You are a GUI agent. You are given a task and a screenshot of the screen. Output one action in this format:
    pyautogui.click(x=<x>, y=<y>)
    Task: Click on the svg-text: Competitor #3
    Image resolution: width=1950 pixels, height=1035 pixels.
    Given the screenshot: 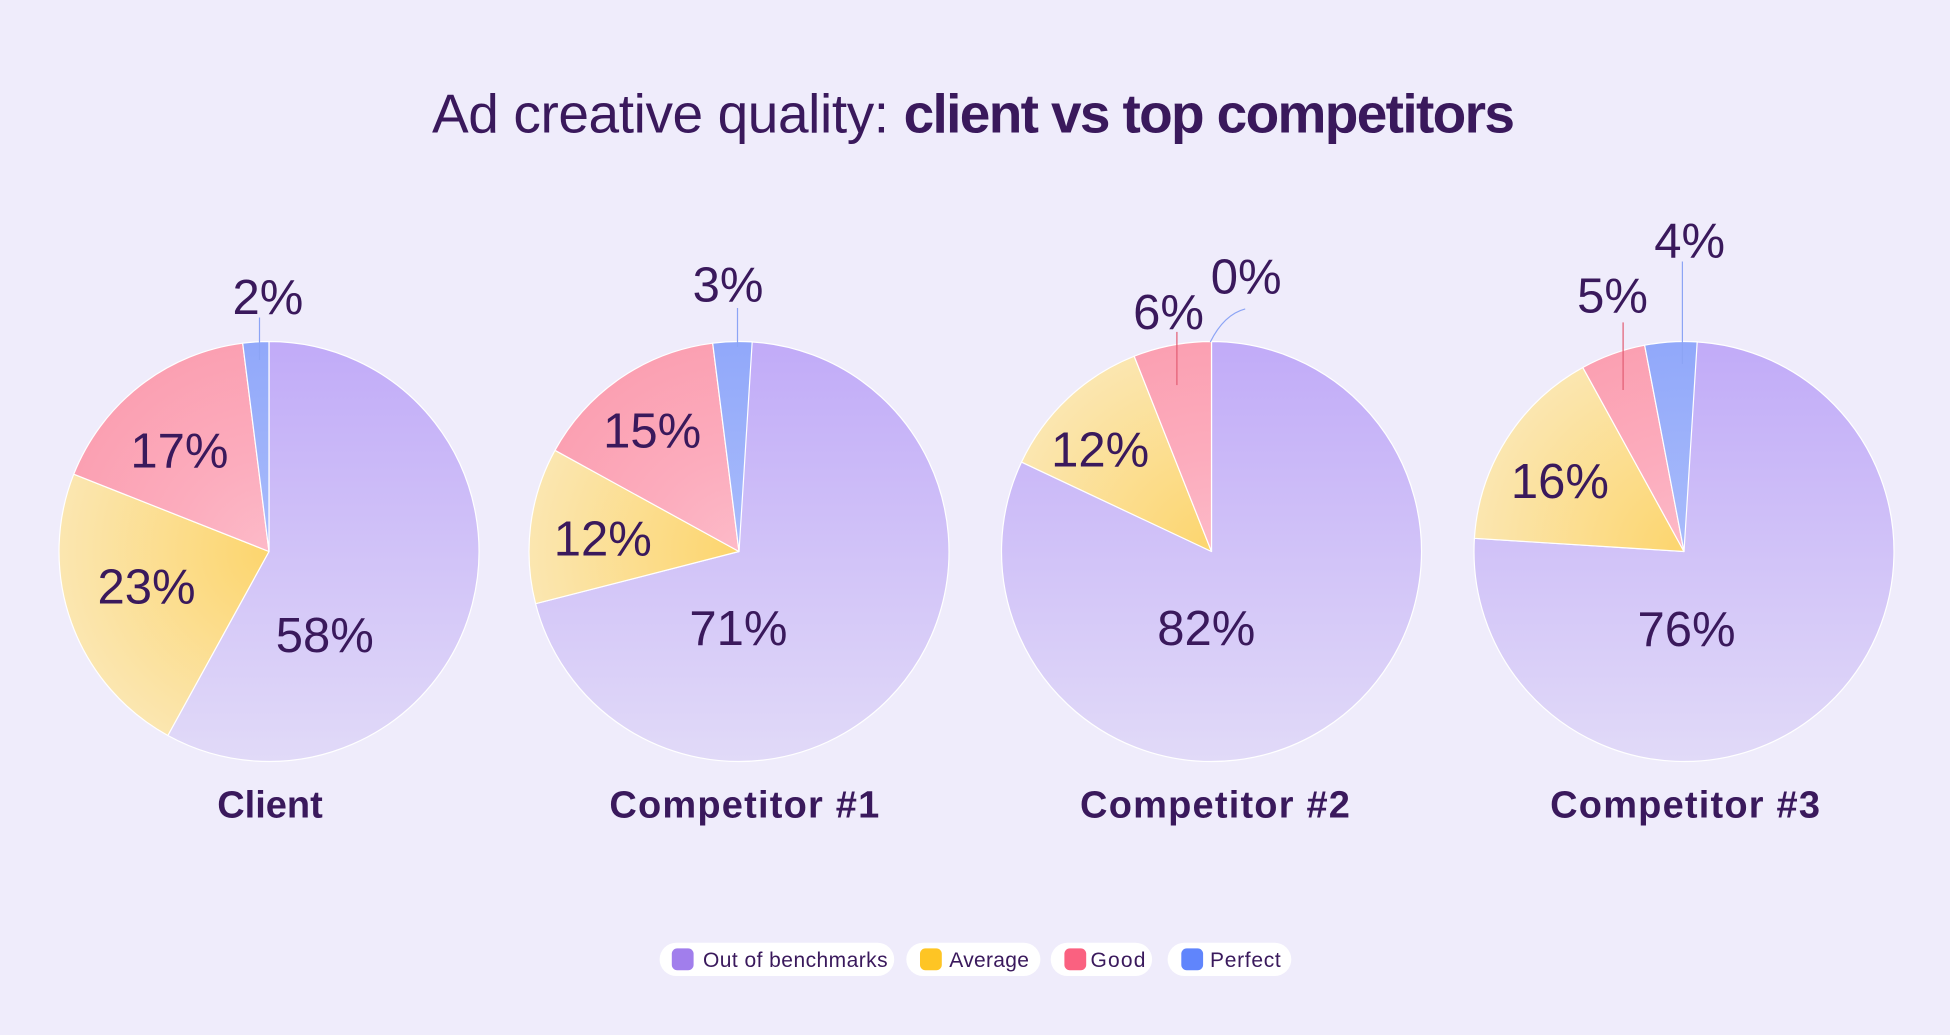 What is the action you would take?
    pyautogui.click(x=1685, y=806)
    